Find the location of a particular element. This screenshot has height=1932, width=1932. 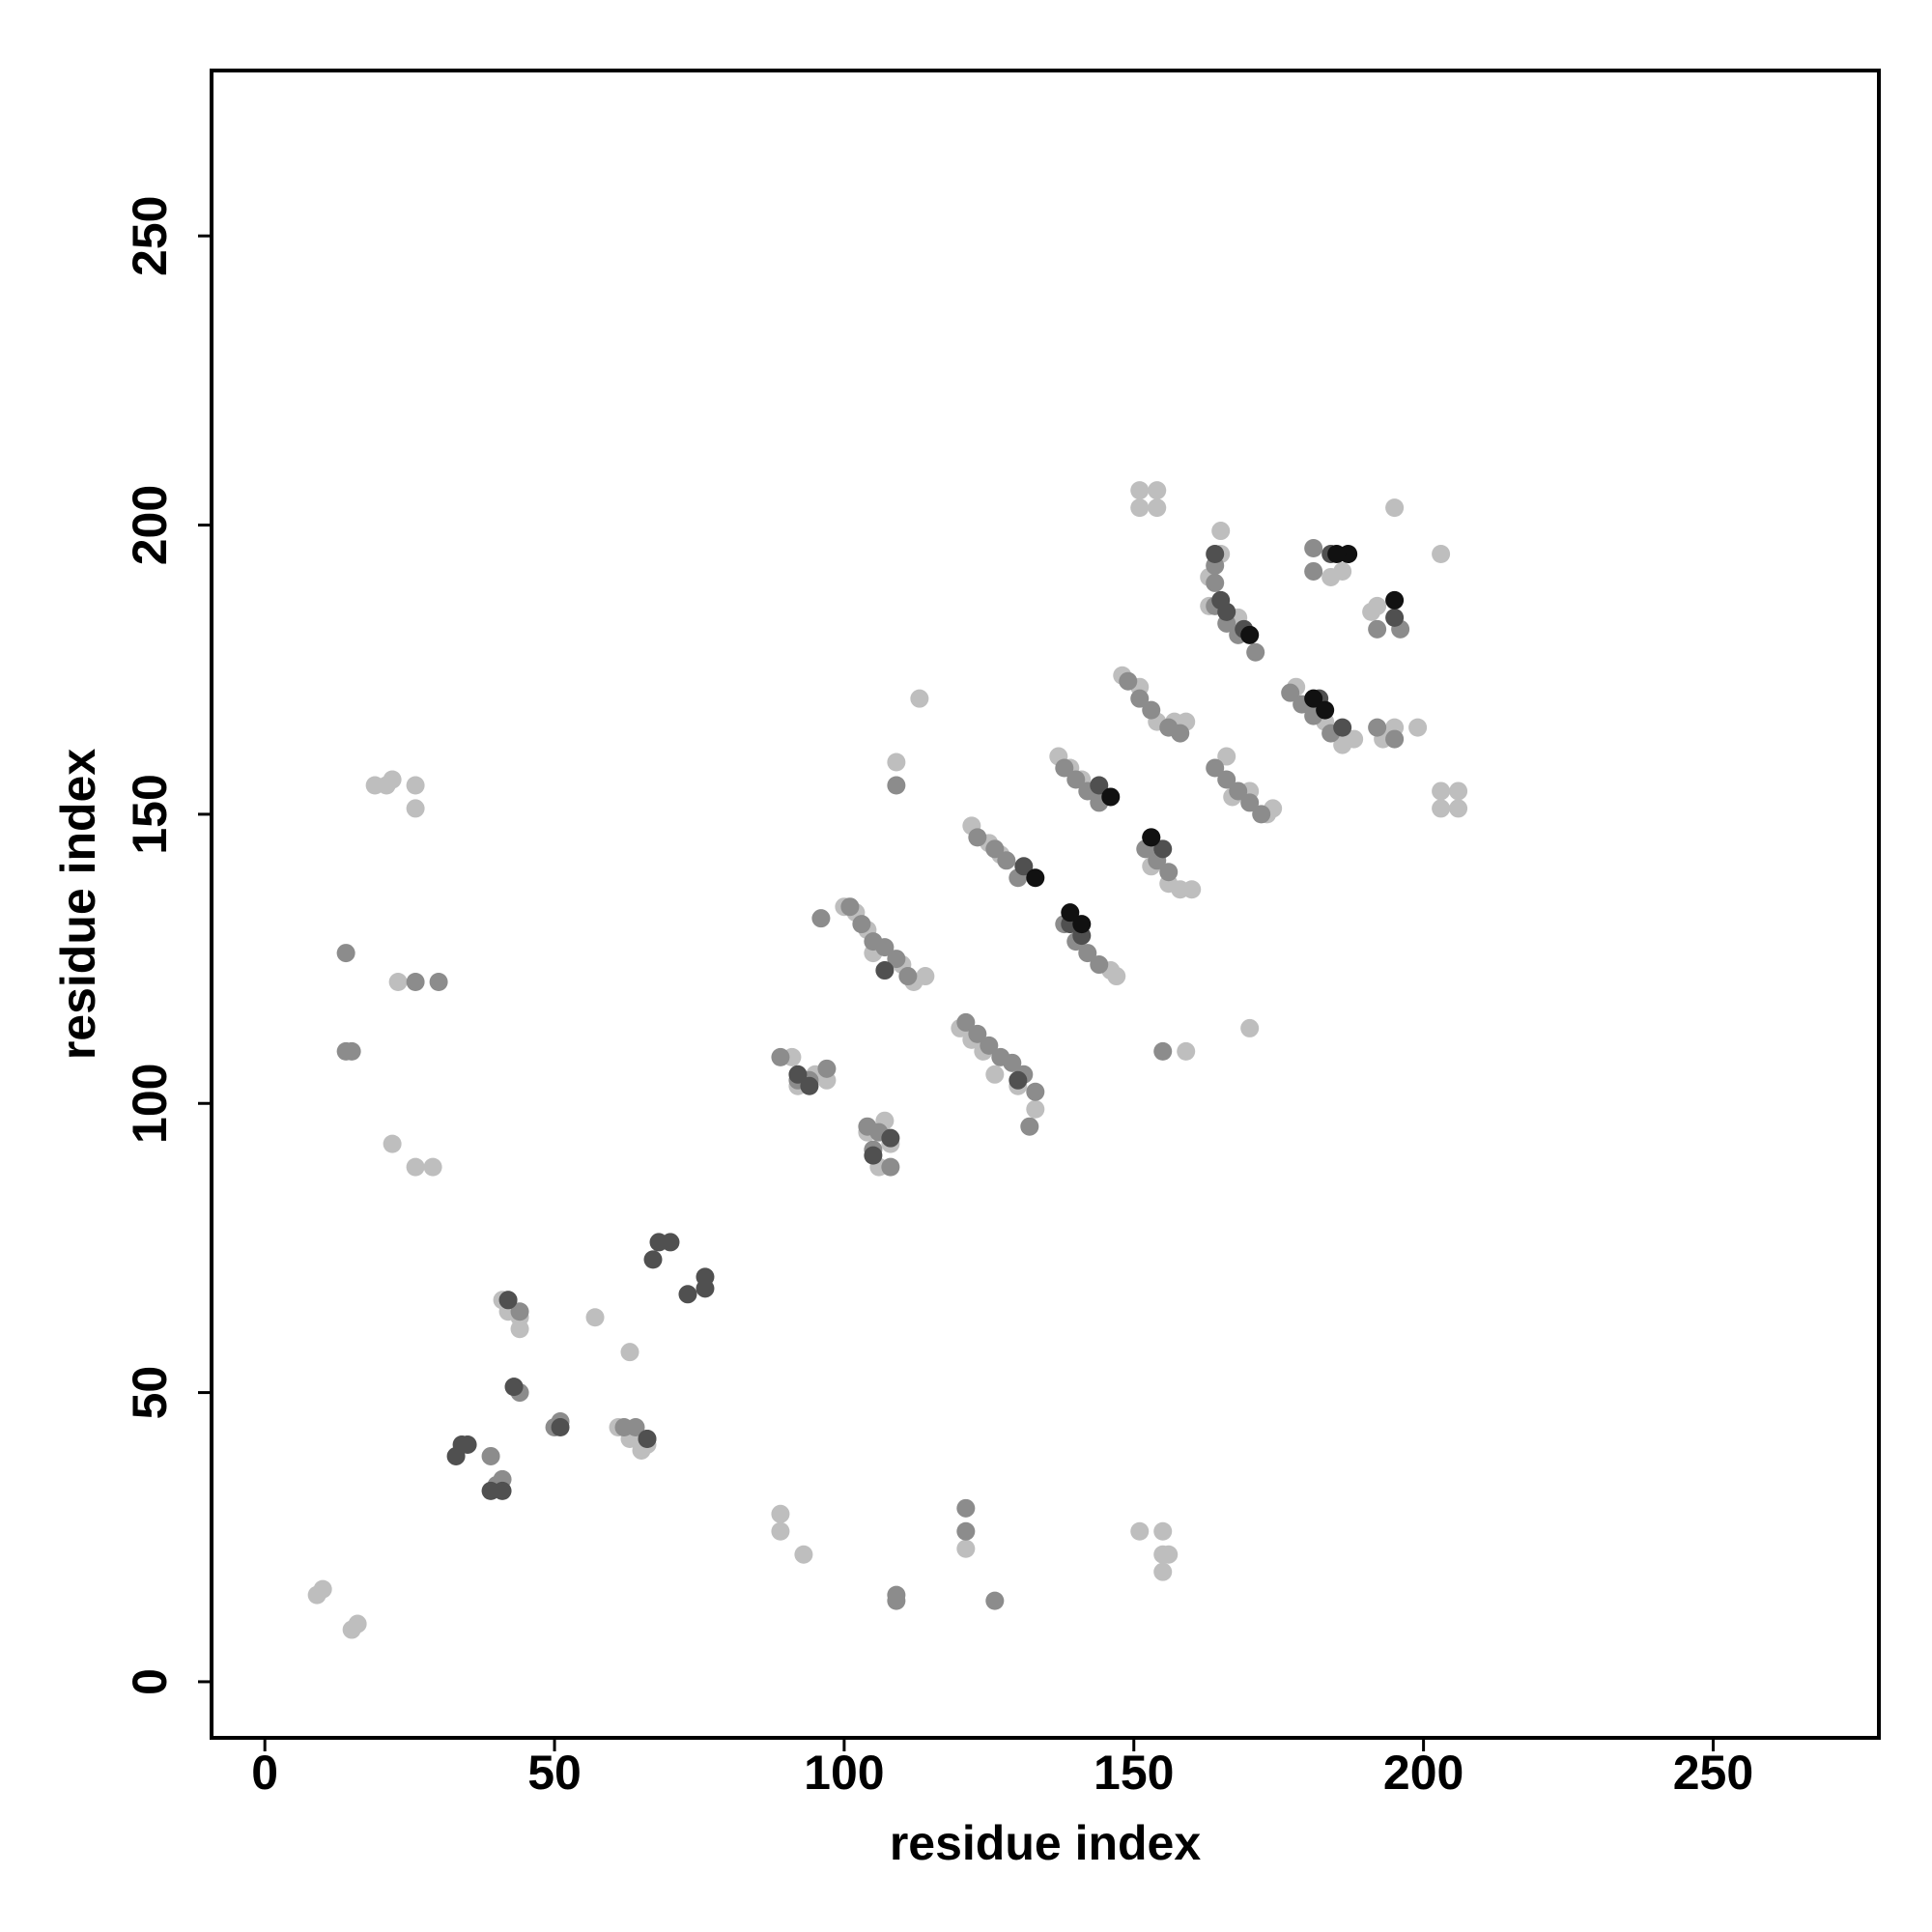

x-tick-label: 150 is located at coordinates (1134, 1773).